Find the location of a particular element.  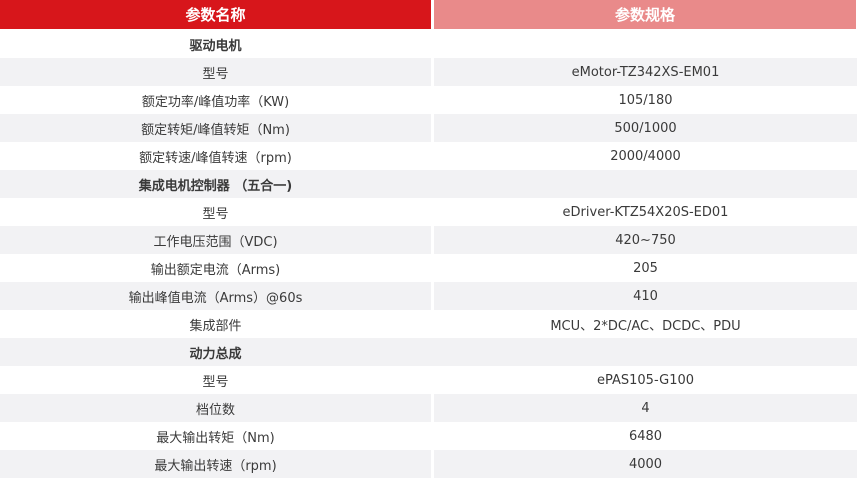

param-name: 额定转速/峰值转速（rpm) is located at coordinates (215, 158).